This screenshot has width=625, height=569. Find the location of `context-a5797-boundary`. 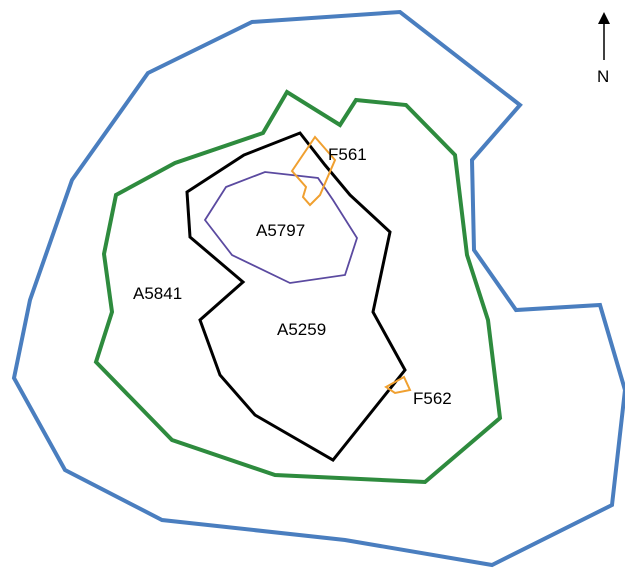

context-a5797-boundary is located at coordinates (280, 227).